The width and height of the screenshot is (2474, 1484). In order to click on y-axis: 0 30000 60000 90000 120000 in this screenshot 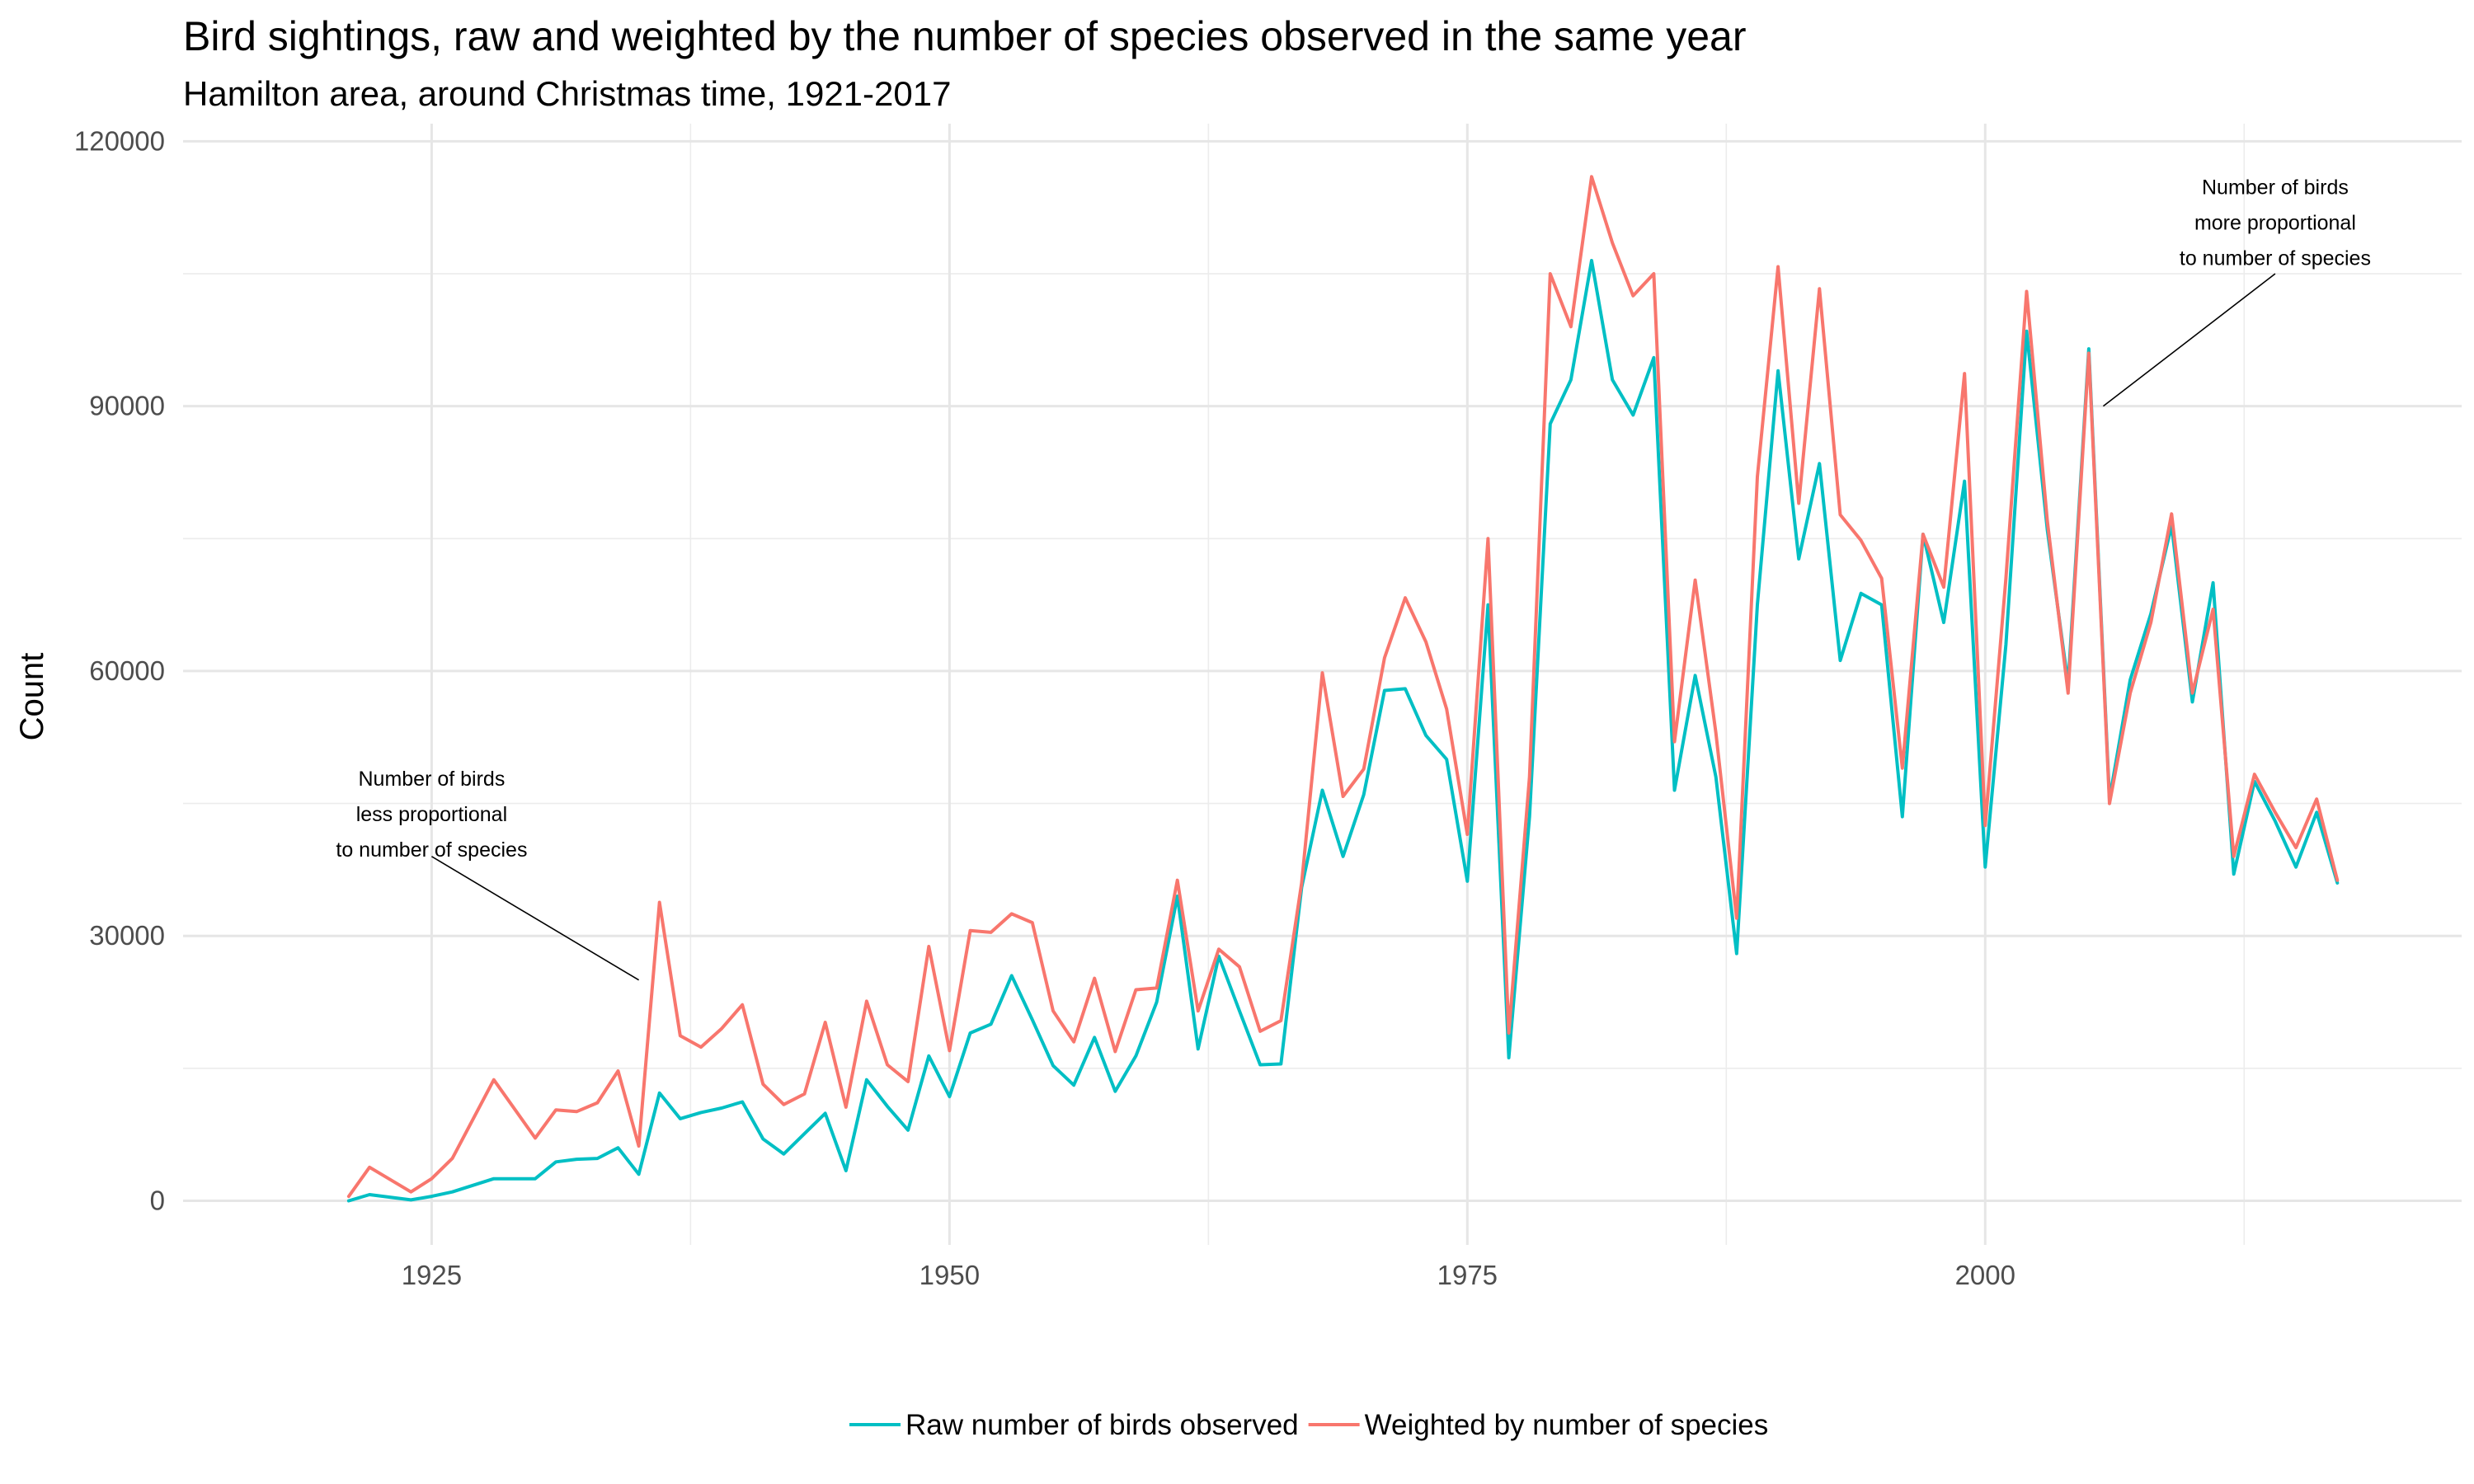, I will do `click(119, 670)`.